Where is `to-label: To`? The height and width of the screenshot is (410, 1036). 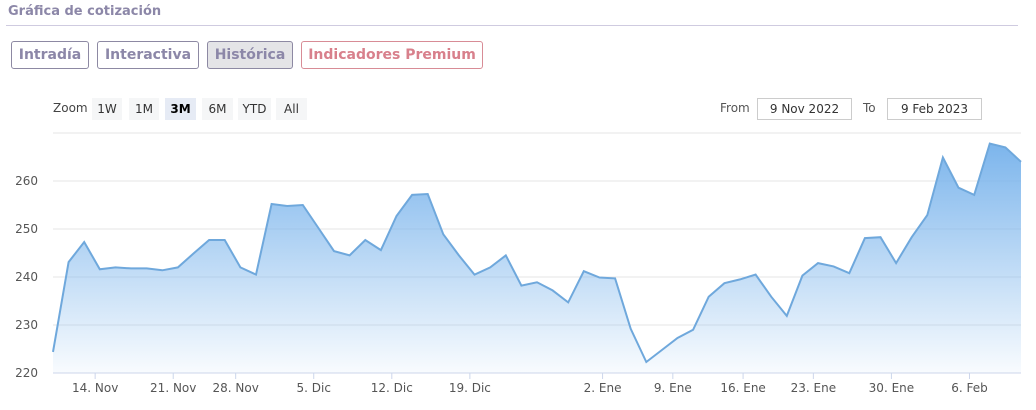
to-label: To is located at coordinates (869, 108).